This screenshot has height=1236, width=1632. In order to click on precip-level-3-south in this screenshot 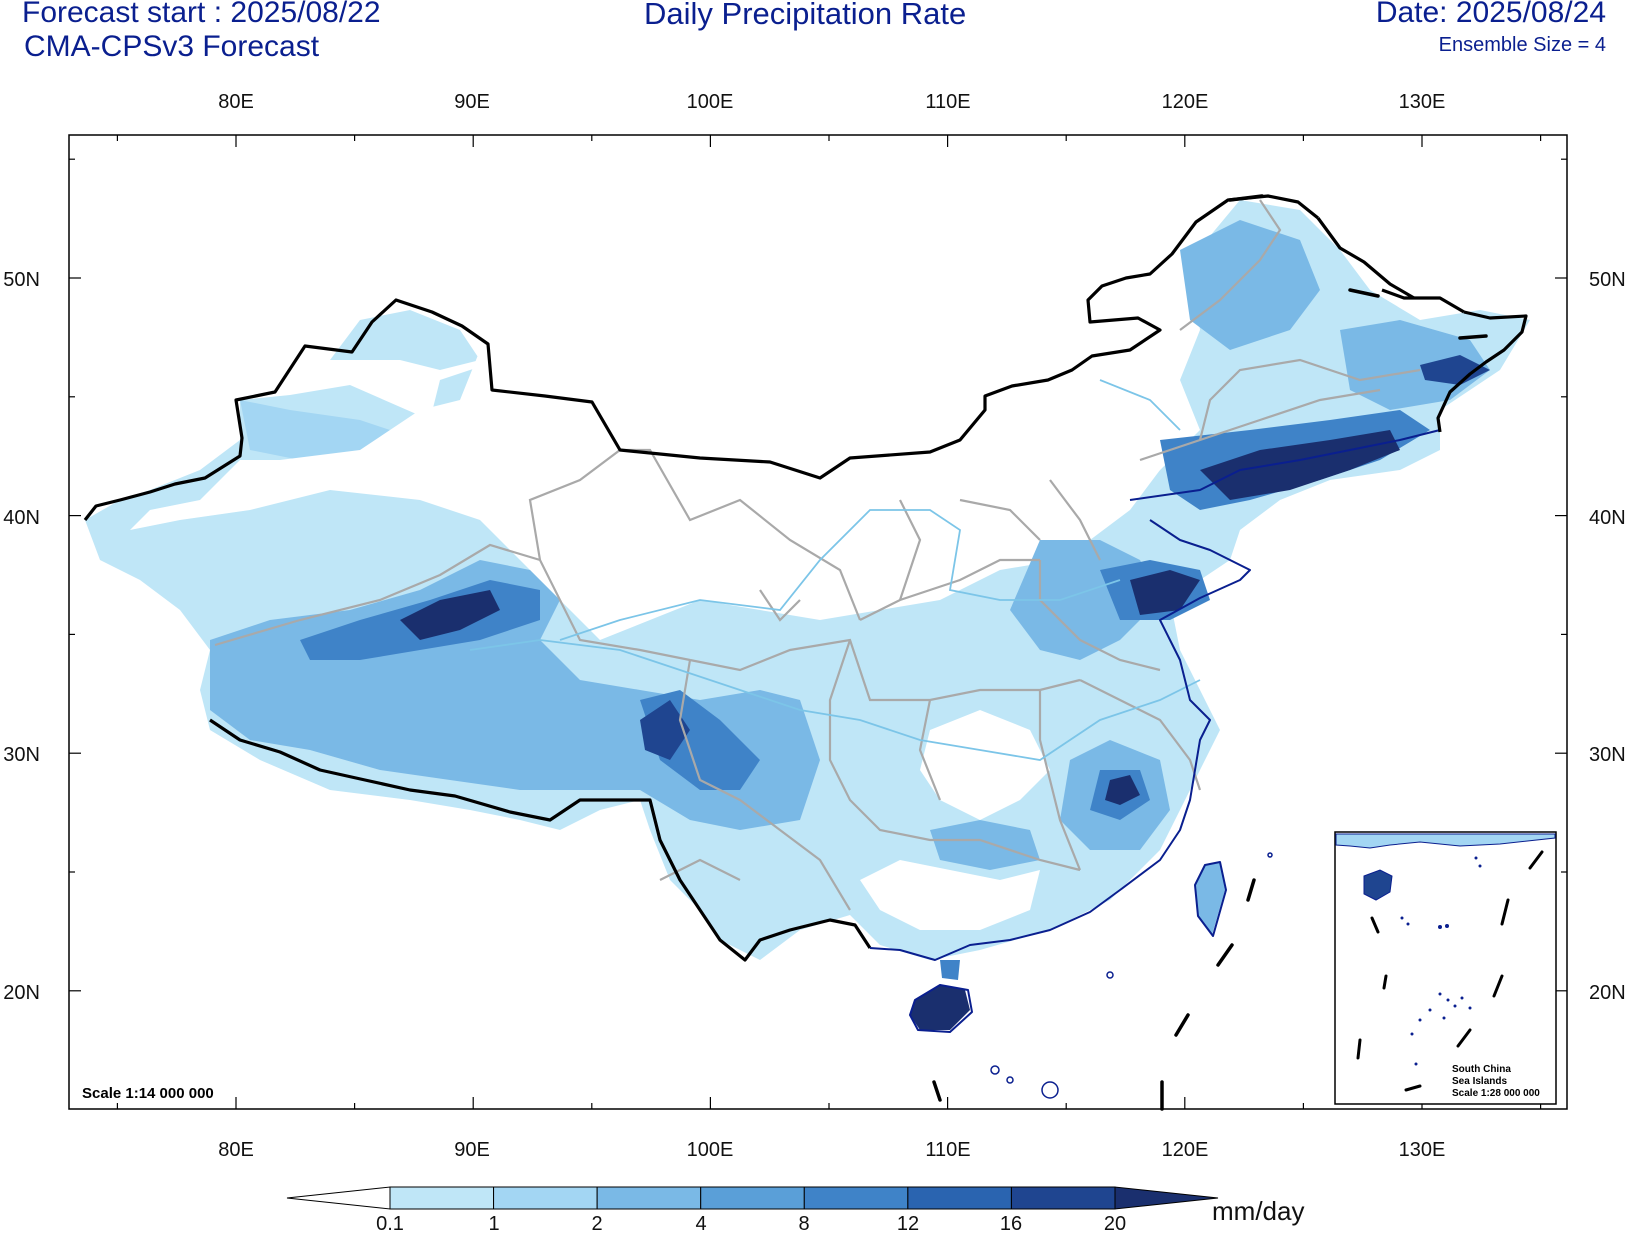, I will do `click(985, 845)`.